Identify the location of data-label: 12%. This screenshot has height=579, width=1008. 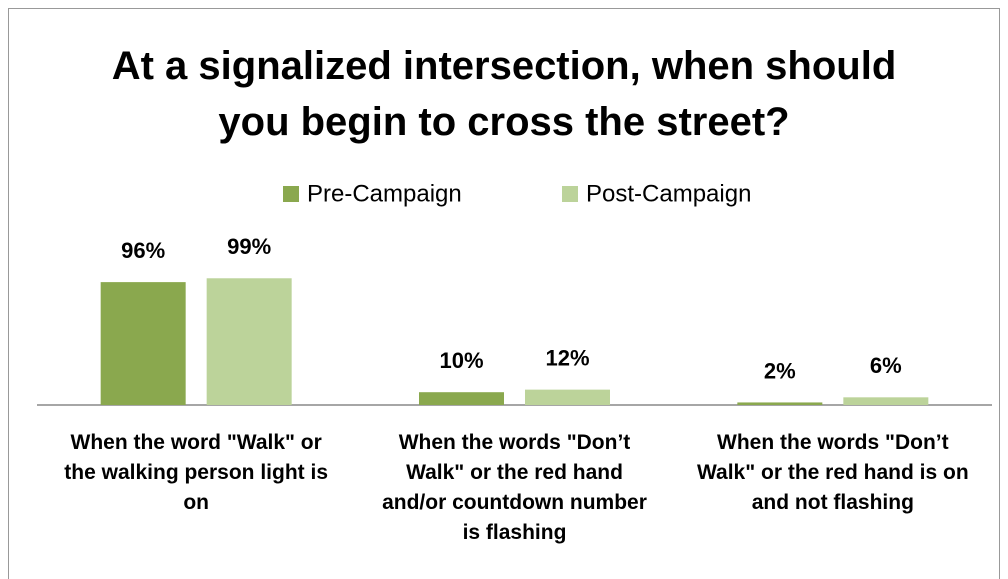
(567, 357).